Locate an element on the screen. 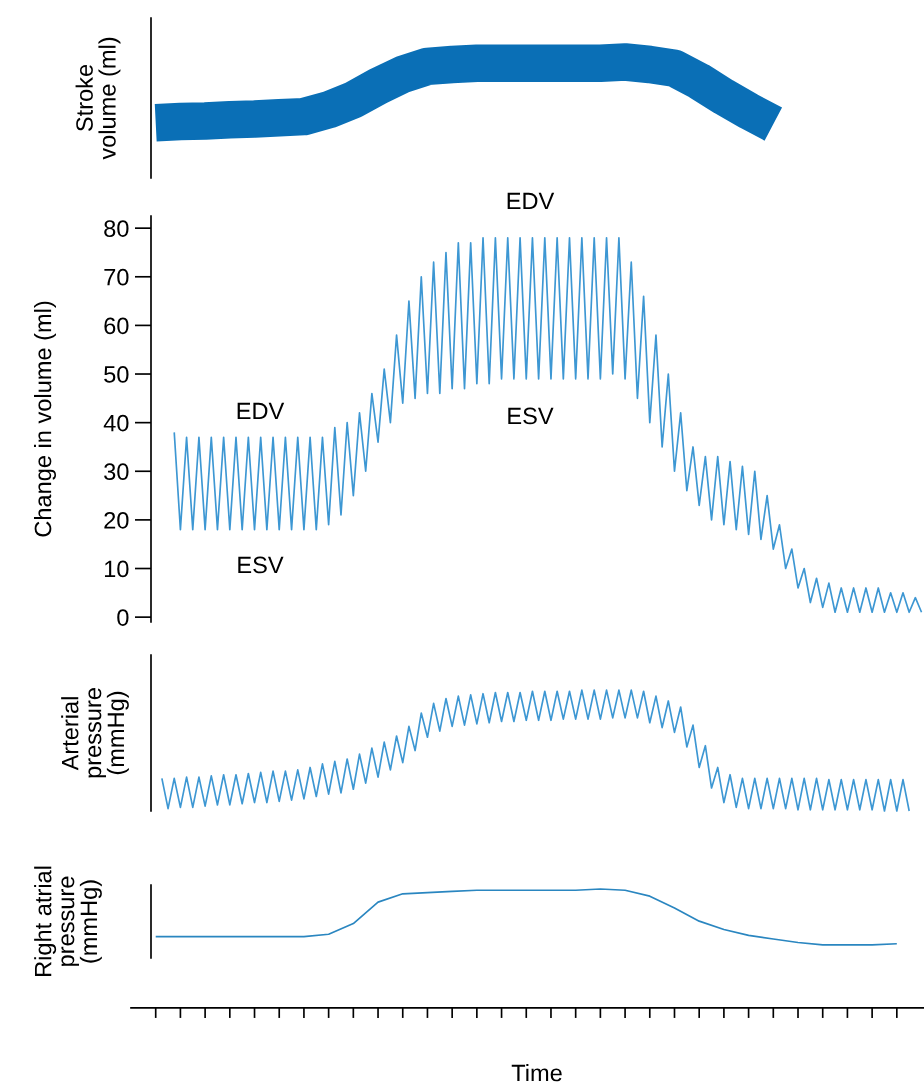 This screenshot has height=1090, width=924. y-axis-title: Right atrial pressure (mmHg) is located at coordinates (68, 921).